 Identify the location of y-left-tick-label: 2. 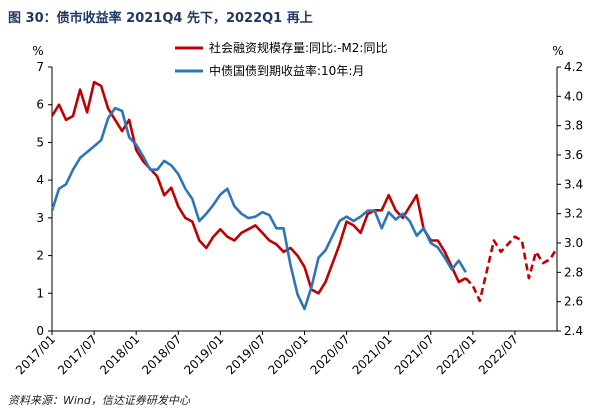
(40, 256).